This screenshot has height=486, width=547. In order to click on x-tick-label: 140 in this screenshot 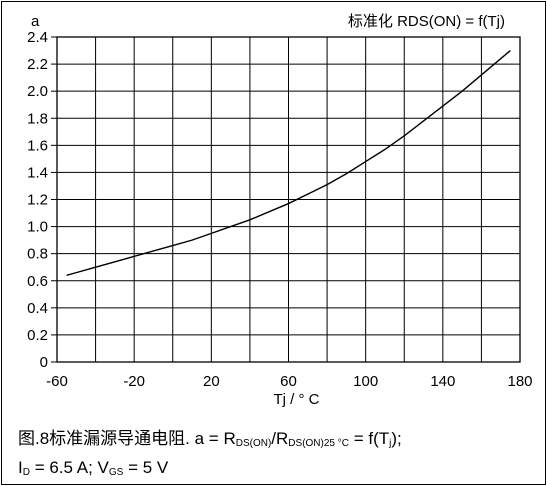, I will do `click(442, 381)`.